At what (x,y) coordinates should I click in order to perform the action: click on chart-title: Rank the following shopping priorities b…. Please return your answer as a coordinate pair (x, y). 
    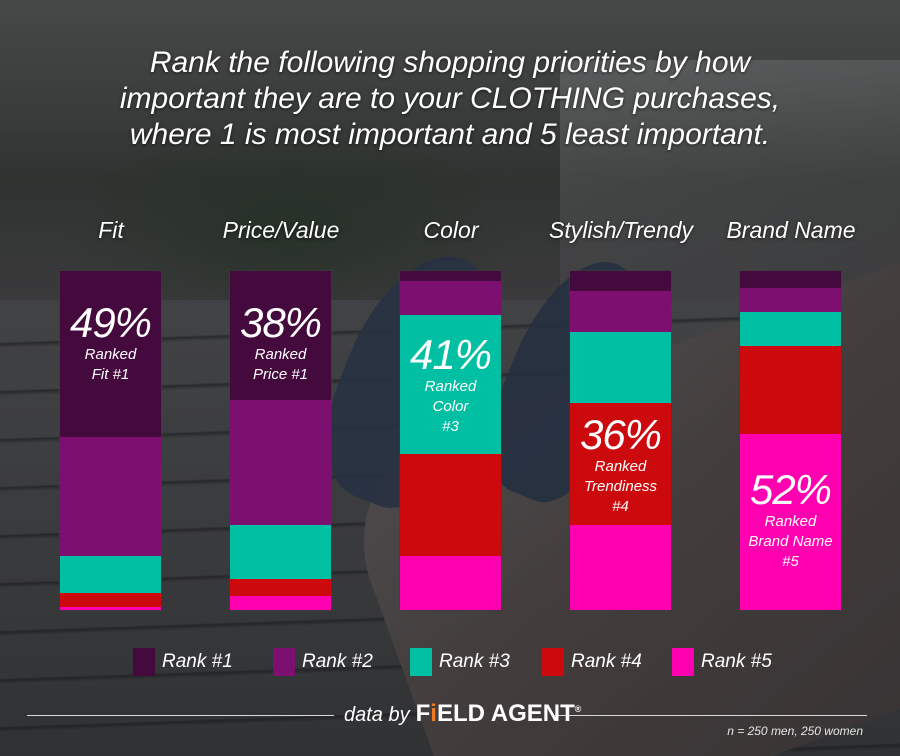
    Looking at the image, I should click on (450, 99).